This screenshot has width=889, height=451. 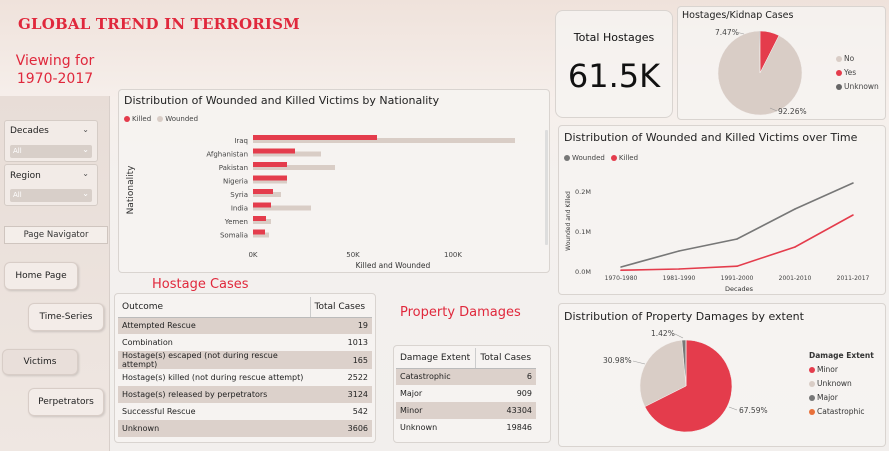 What do you see at coordinates (505, 410) in the screenshot?
I see `total-cell: 43304` at bounding box center [505, 410].